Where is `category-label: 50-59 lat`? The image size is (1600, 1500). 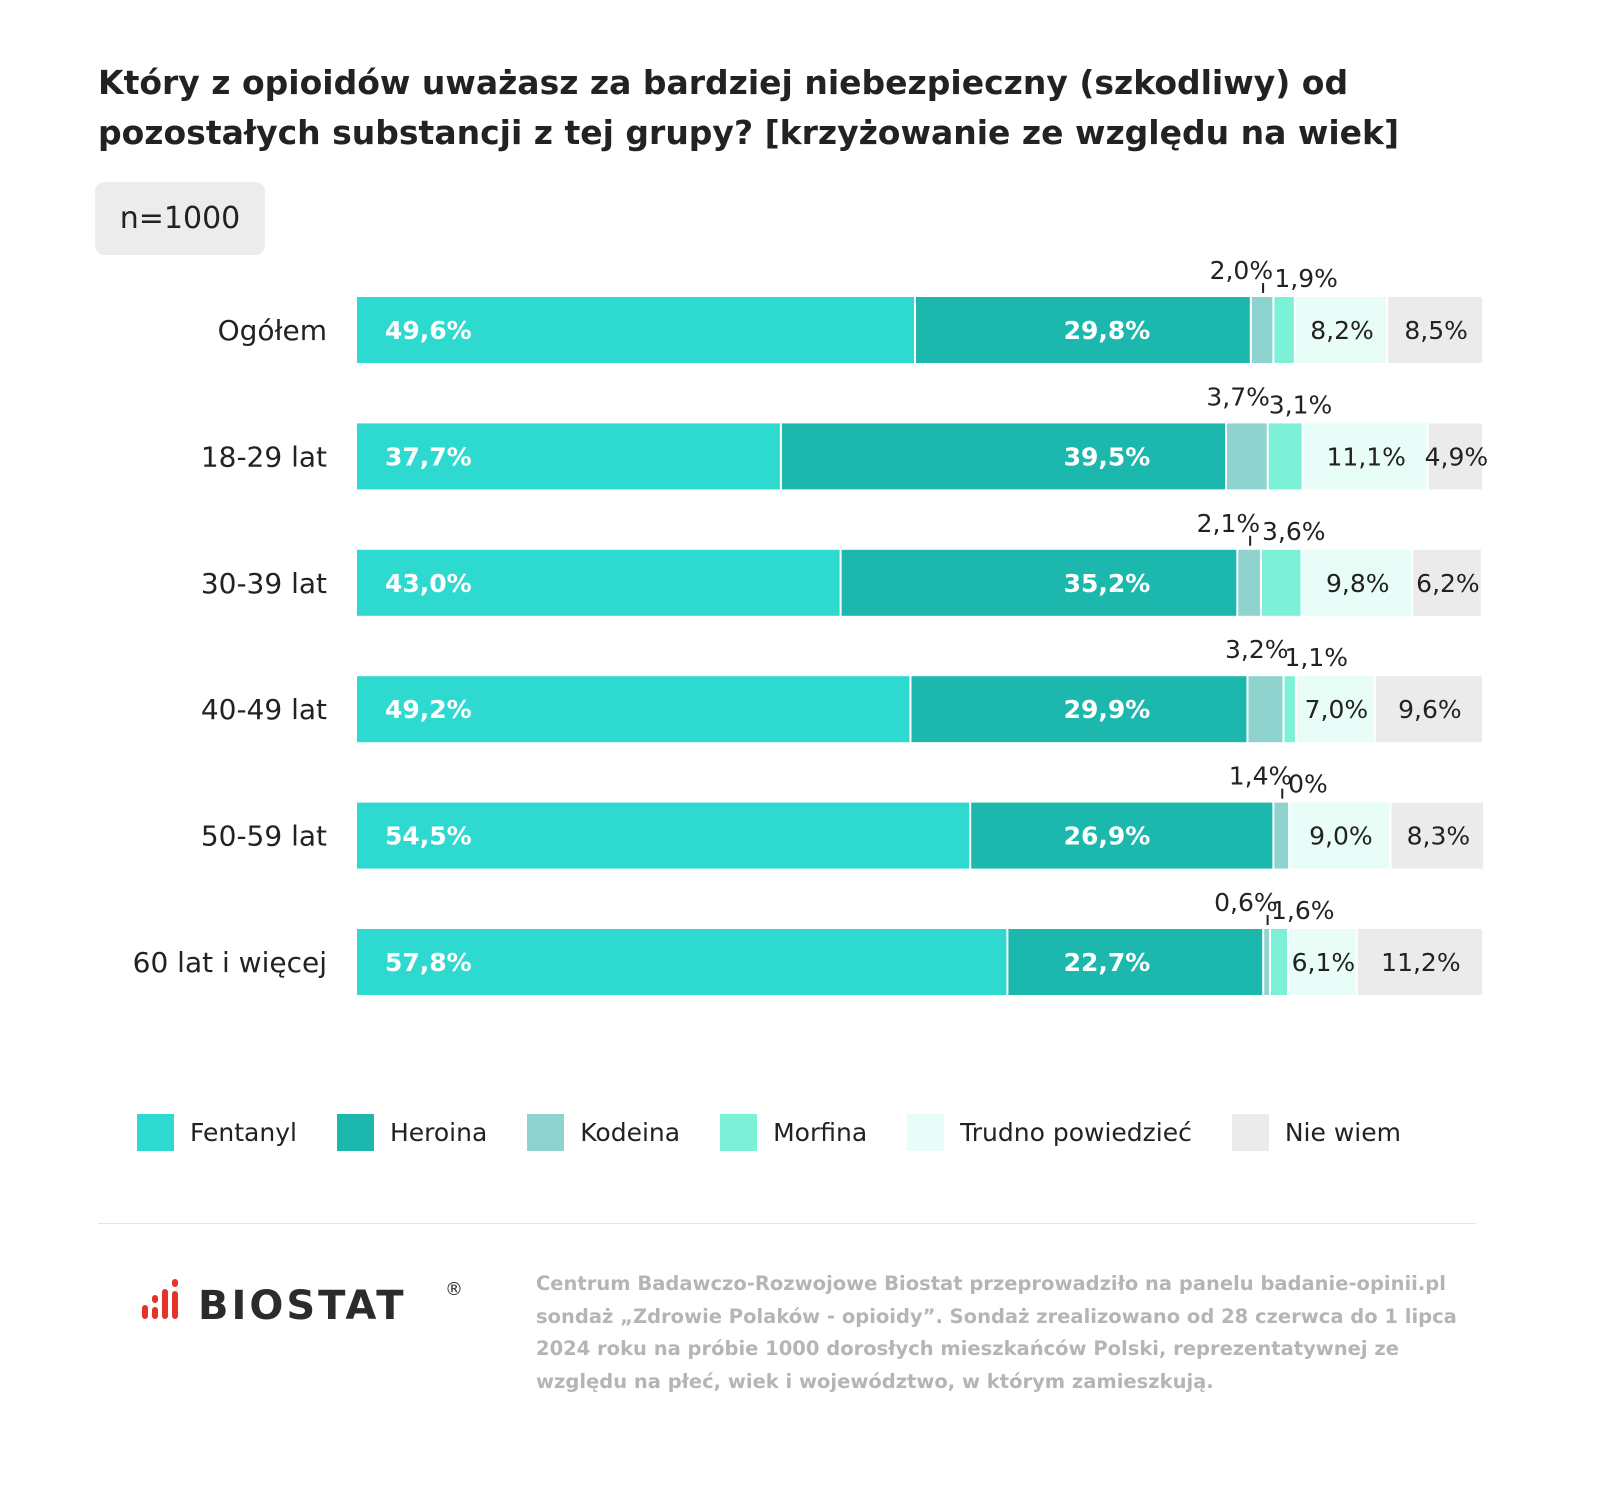
category-label: 50-59 lat is located at coordinates (264, 836).